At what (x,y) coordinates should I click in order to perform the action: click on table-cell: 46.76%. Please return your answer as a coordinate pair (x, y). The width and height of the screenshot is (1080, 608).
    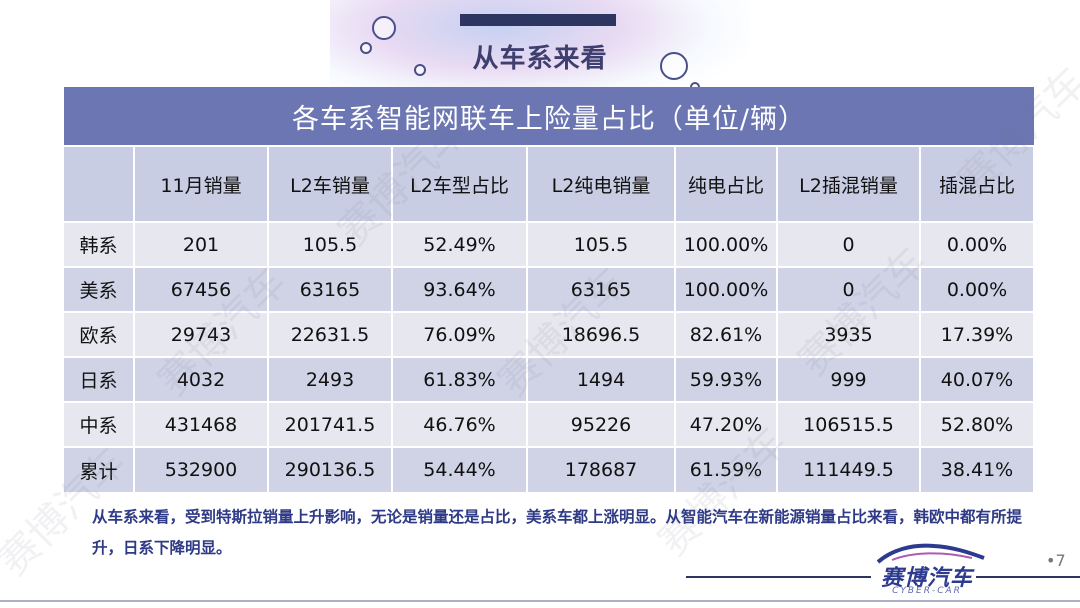
    Looking at the image, I should click on (460, 424).